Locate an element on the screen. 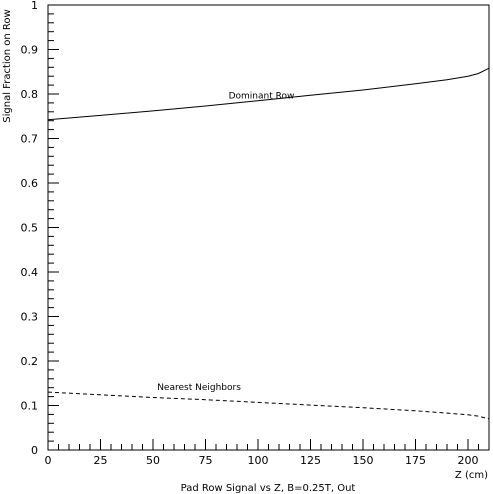 The width and height of the screenshot is (493, 494). x-axis-title: Pad Row Signal vs Z, B=0.25T, Out is located at coordinates (268, 488).